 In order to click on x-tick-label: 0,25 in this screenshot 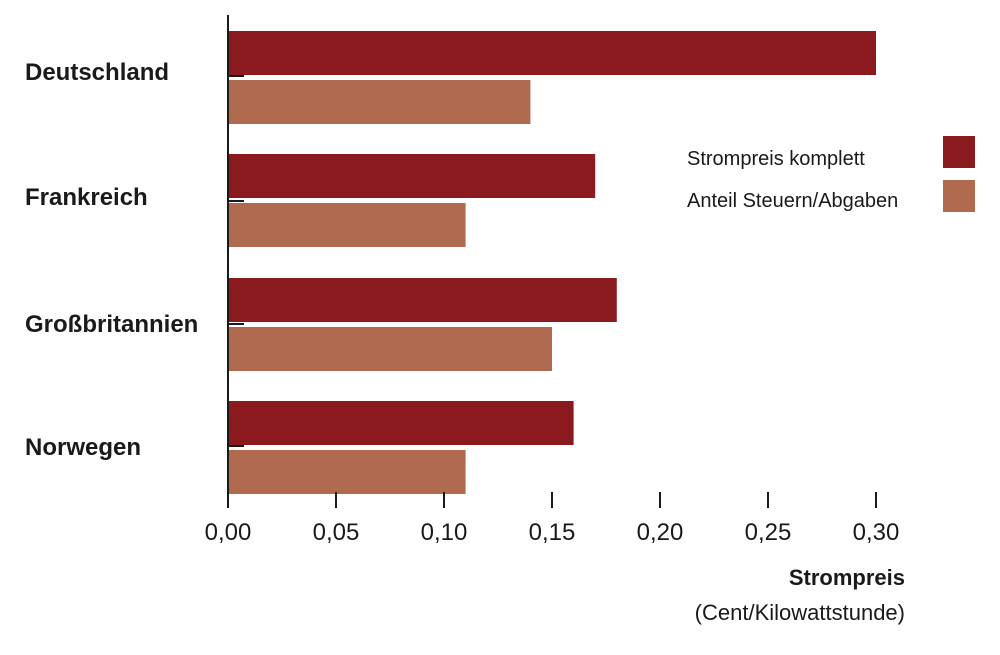, I will do `click(768, 532)`.